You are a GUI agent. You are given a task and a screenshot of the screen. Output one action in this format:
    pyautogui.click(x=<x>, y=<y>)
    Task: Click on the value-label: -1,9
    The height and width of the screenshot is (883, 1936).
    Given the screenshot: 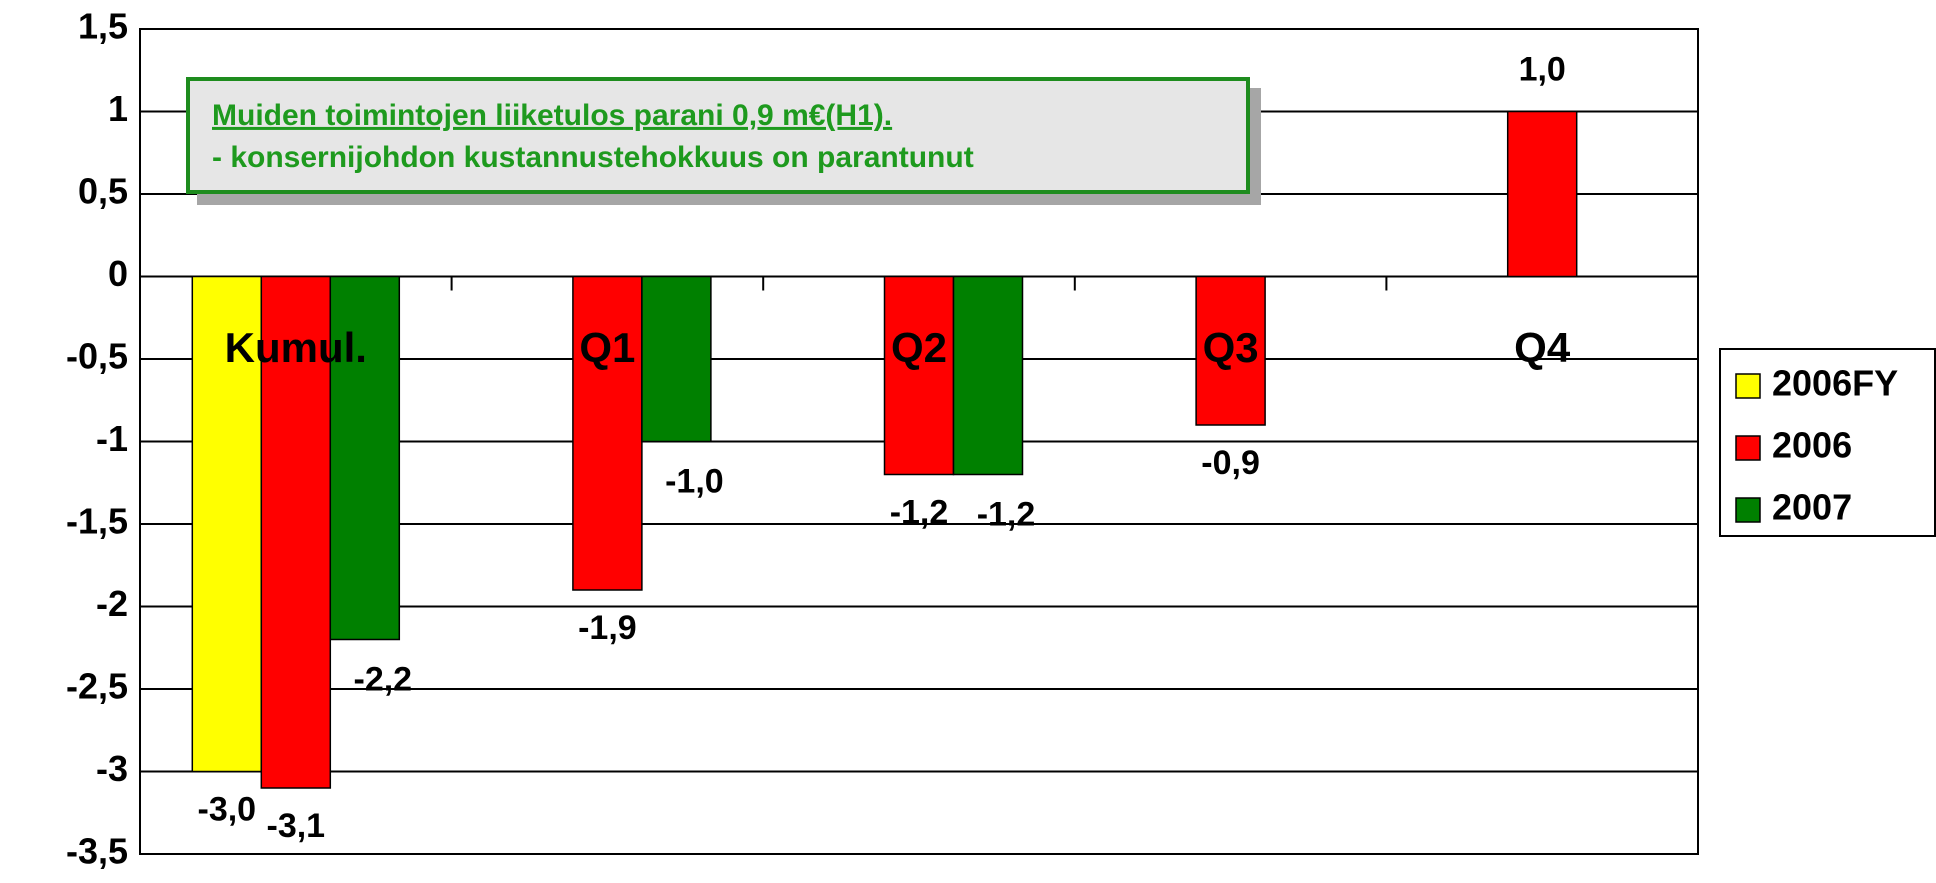 What is the action you would take?
    pyautogui.click(x=607, y=628)
    